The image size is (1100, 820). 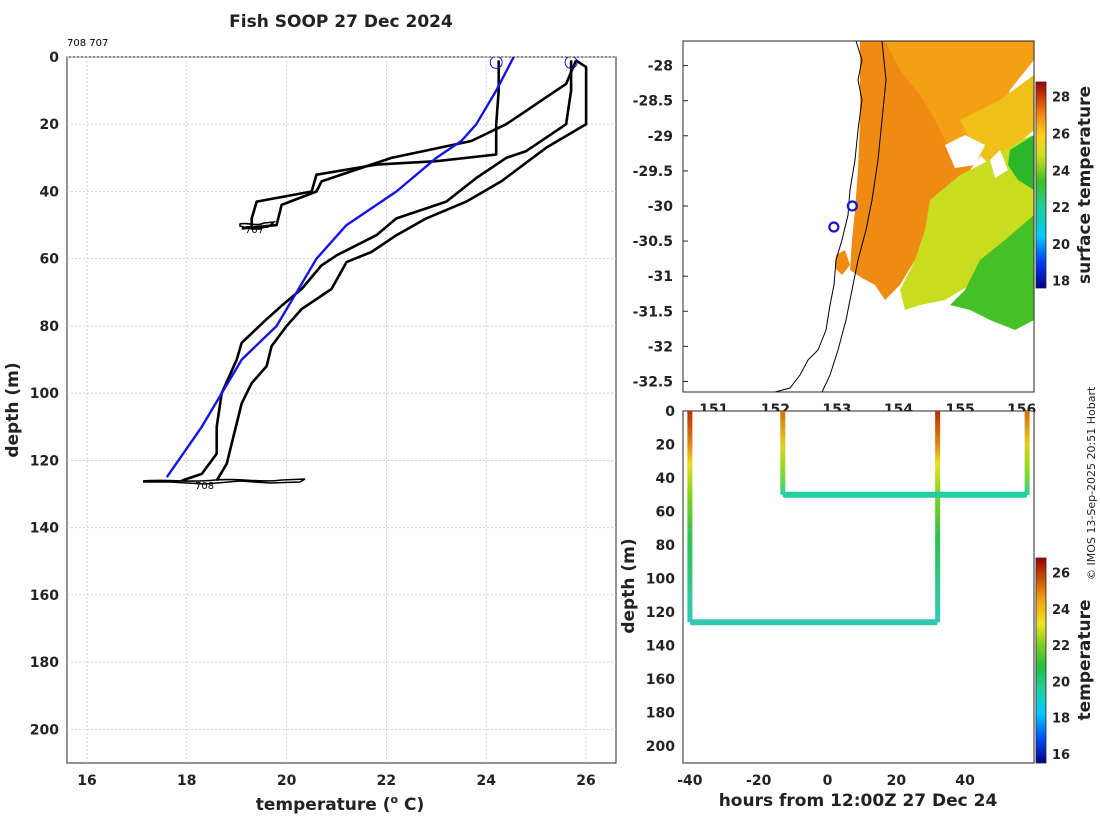 I want to click on profile-label-708: 708, so click(x=204, y=486).